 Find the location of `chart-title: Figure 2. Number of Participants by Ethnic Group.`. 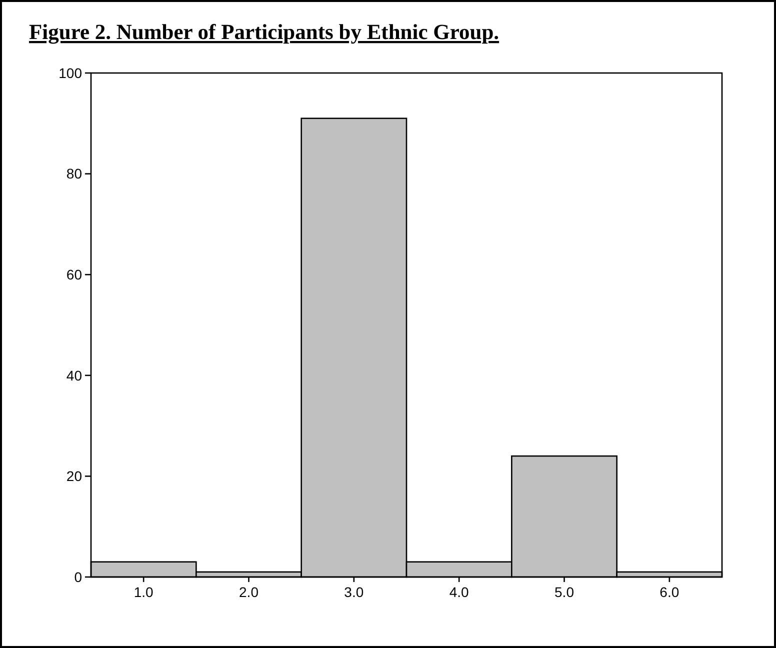

chart-title: Figure 2. Number of Participants by Ethnic Group. is located at coordinates (264, 32).